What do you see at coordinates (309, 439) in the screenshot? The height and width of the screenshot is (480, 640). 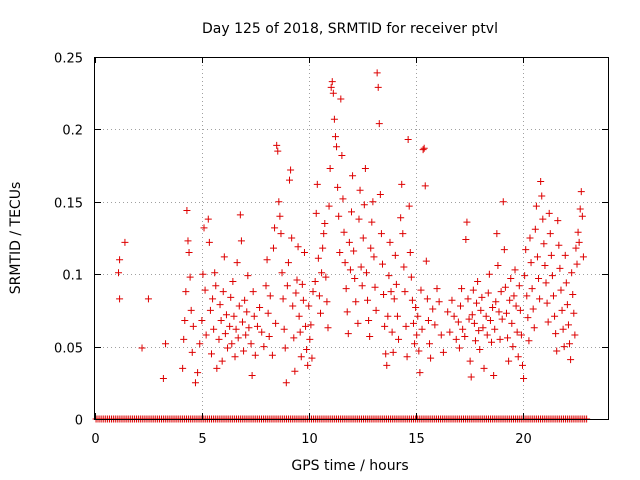 I see `x-tick-label: 10` at bounding box center [309, 439].